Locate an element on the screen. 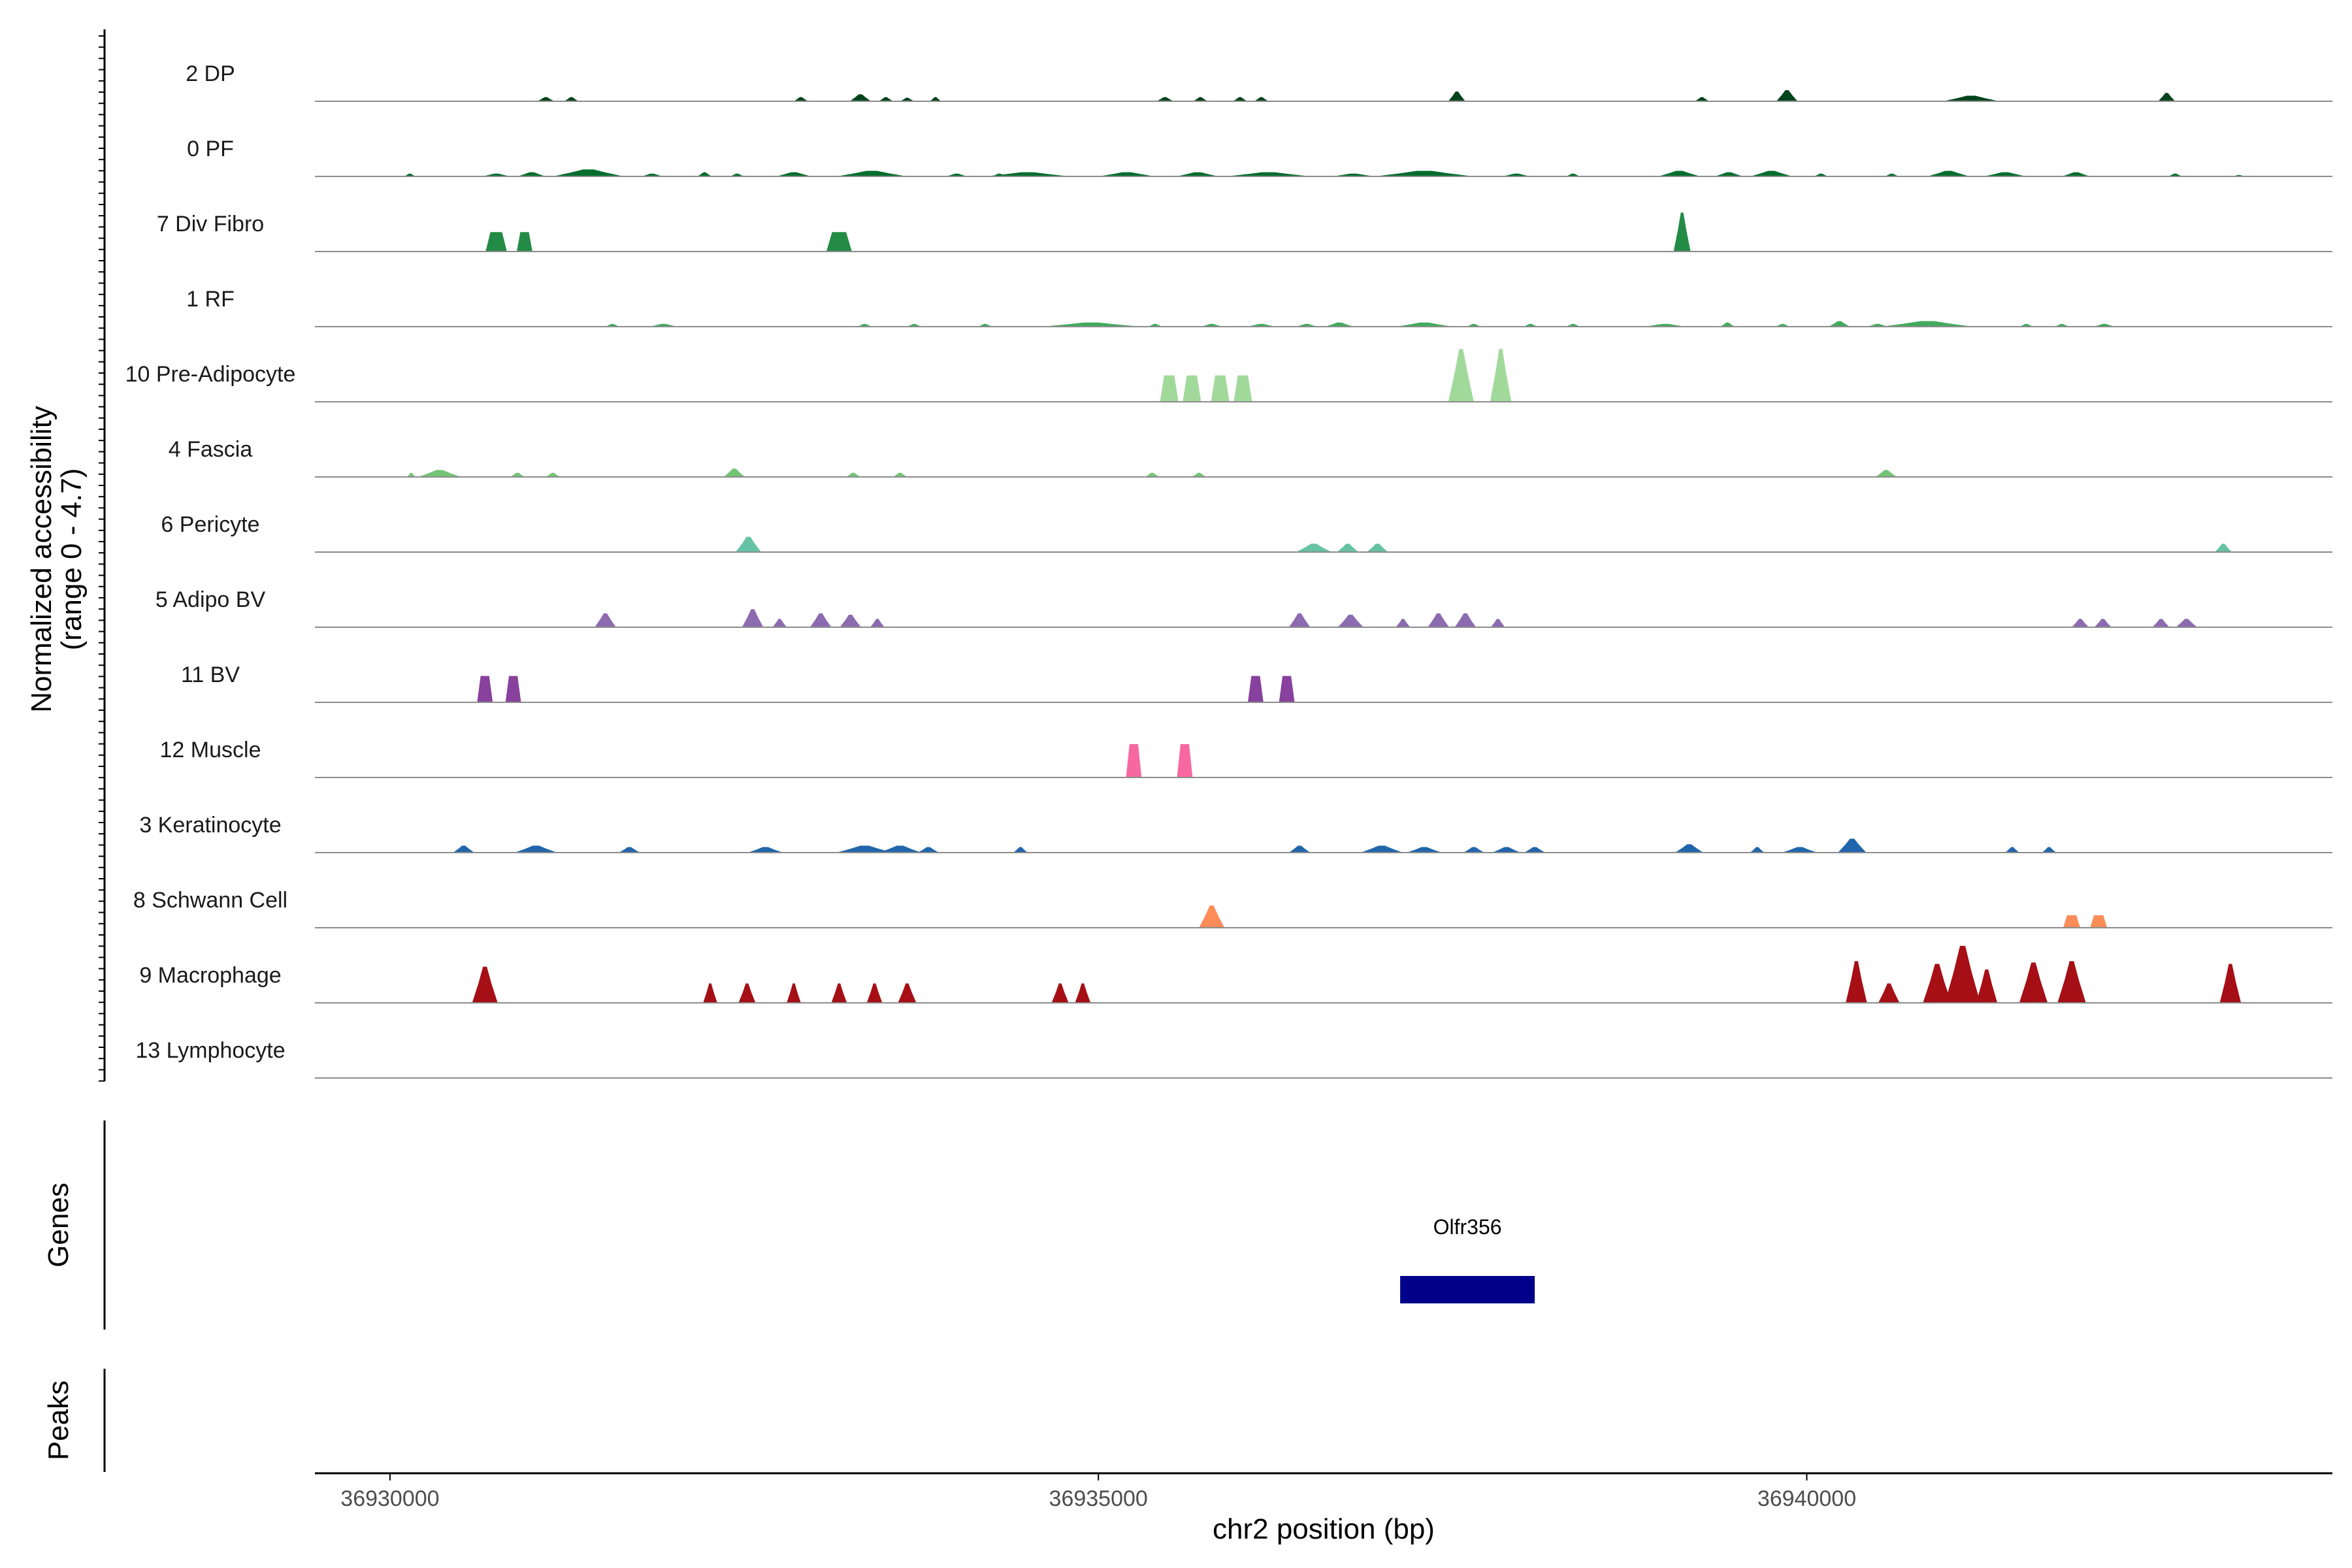 This screenshot has width=2352, height=1568. coverage-y-axis-title-line2: (range 0 - 4.7) is located at coordinates (72, 559).